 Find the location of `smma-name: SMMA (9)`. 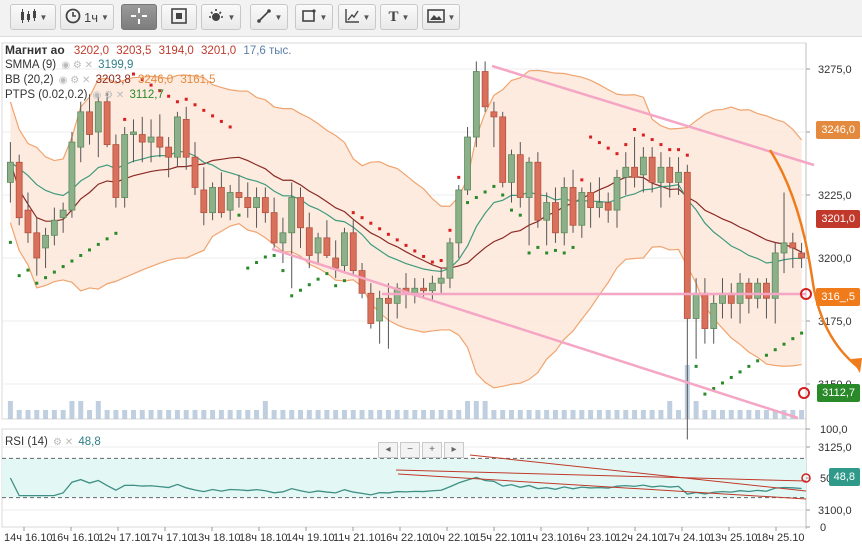

smma-name: SMMA (9) is located at coordinates (31, 65).